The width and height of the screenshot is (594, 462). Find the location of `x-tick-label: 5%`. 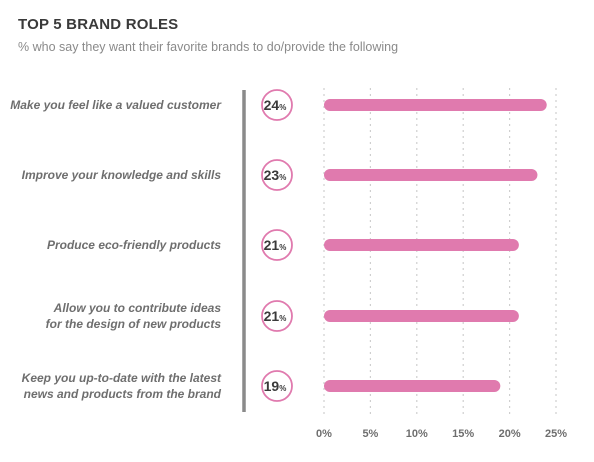

x-tick-label: 5% is located at coordinates (370, 434).